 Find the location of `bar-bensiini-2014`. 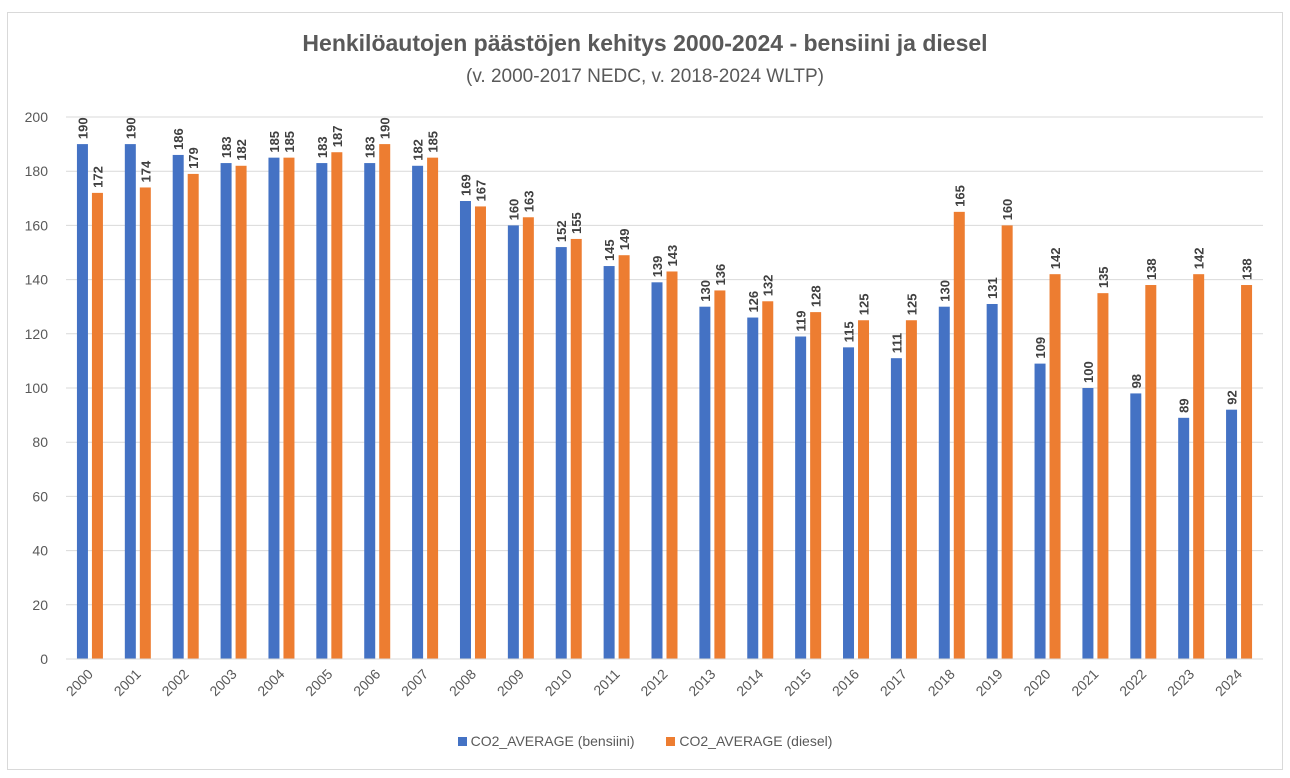

bar-bensiini-2014 is located at coordinates (753, 488).